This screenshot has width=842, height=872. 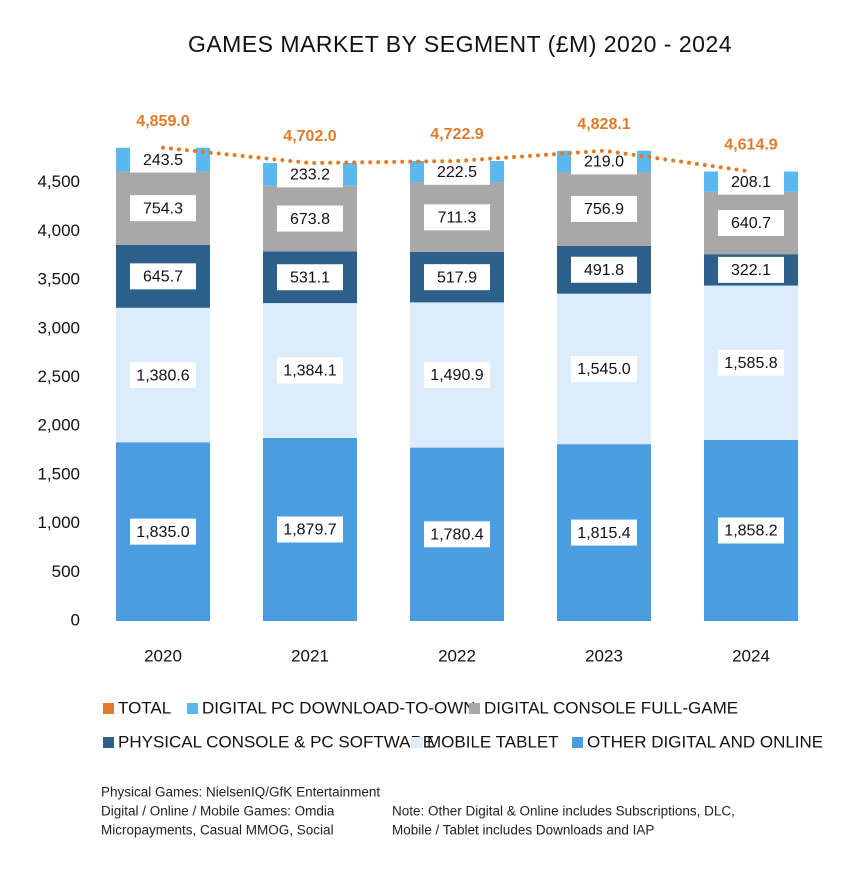 I want to click on value-label: 233.2, so click(x=310, y=175).